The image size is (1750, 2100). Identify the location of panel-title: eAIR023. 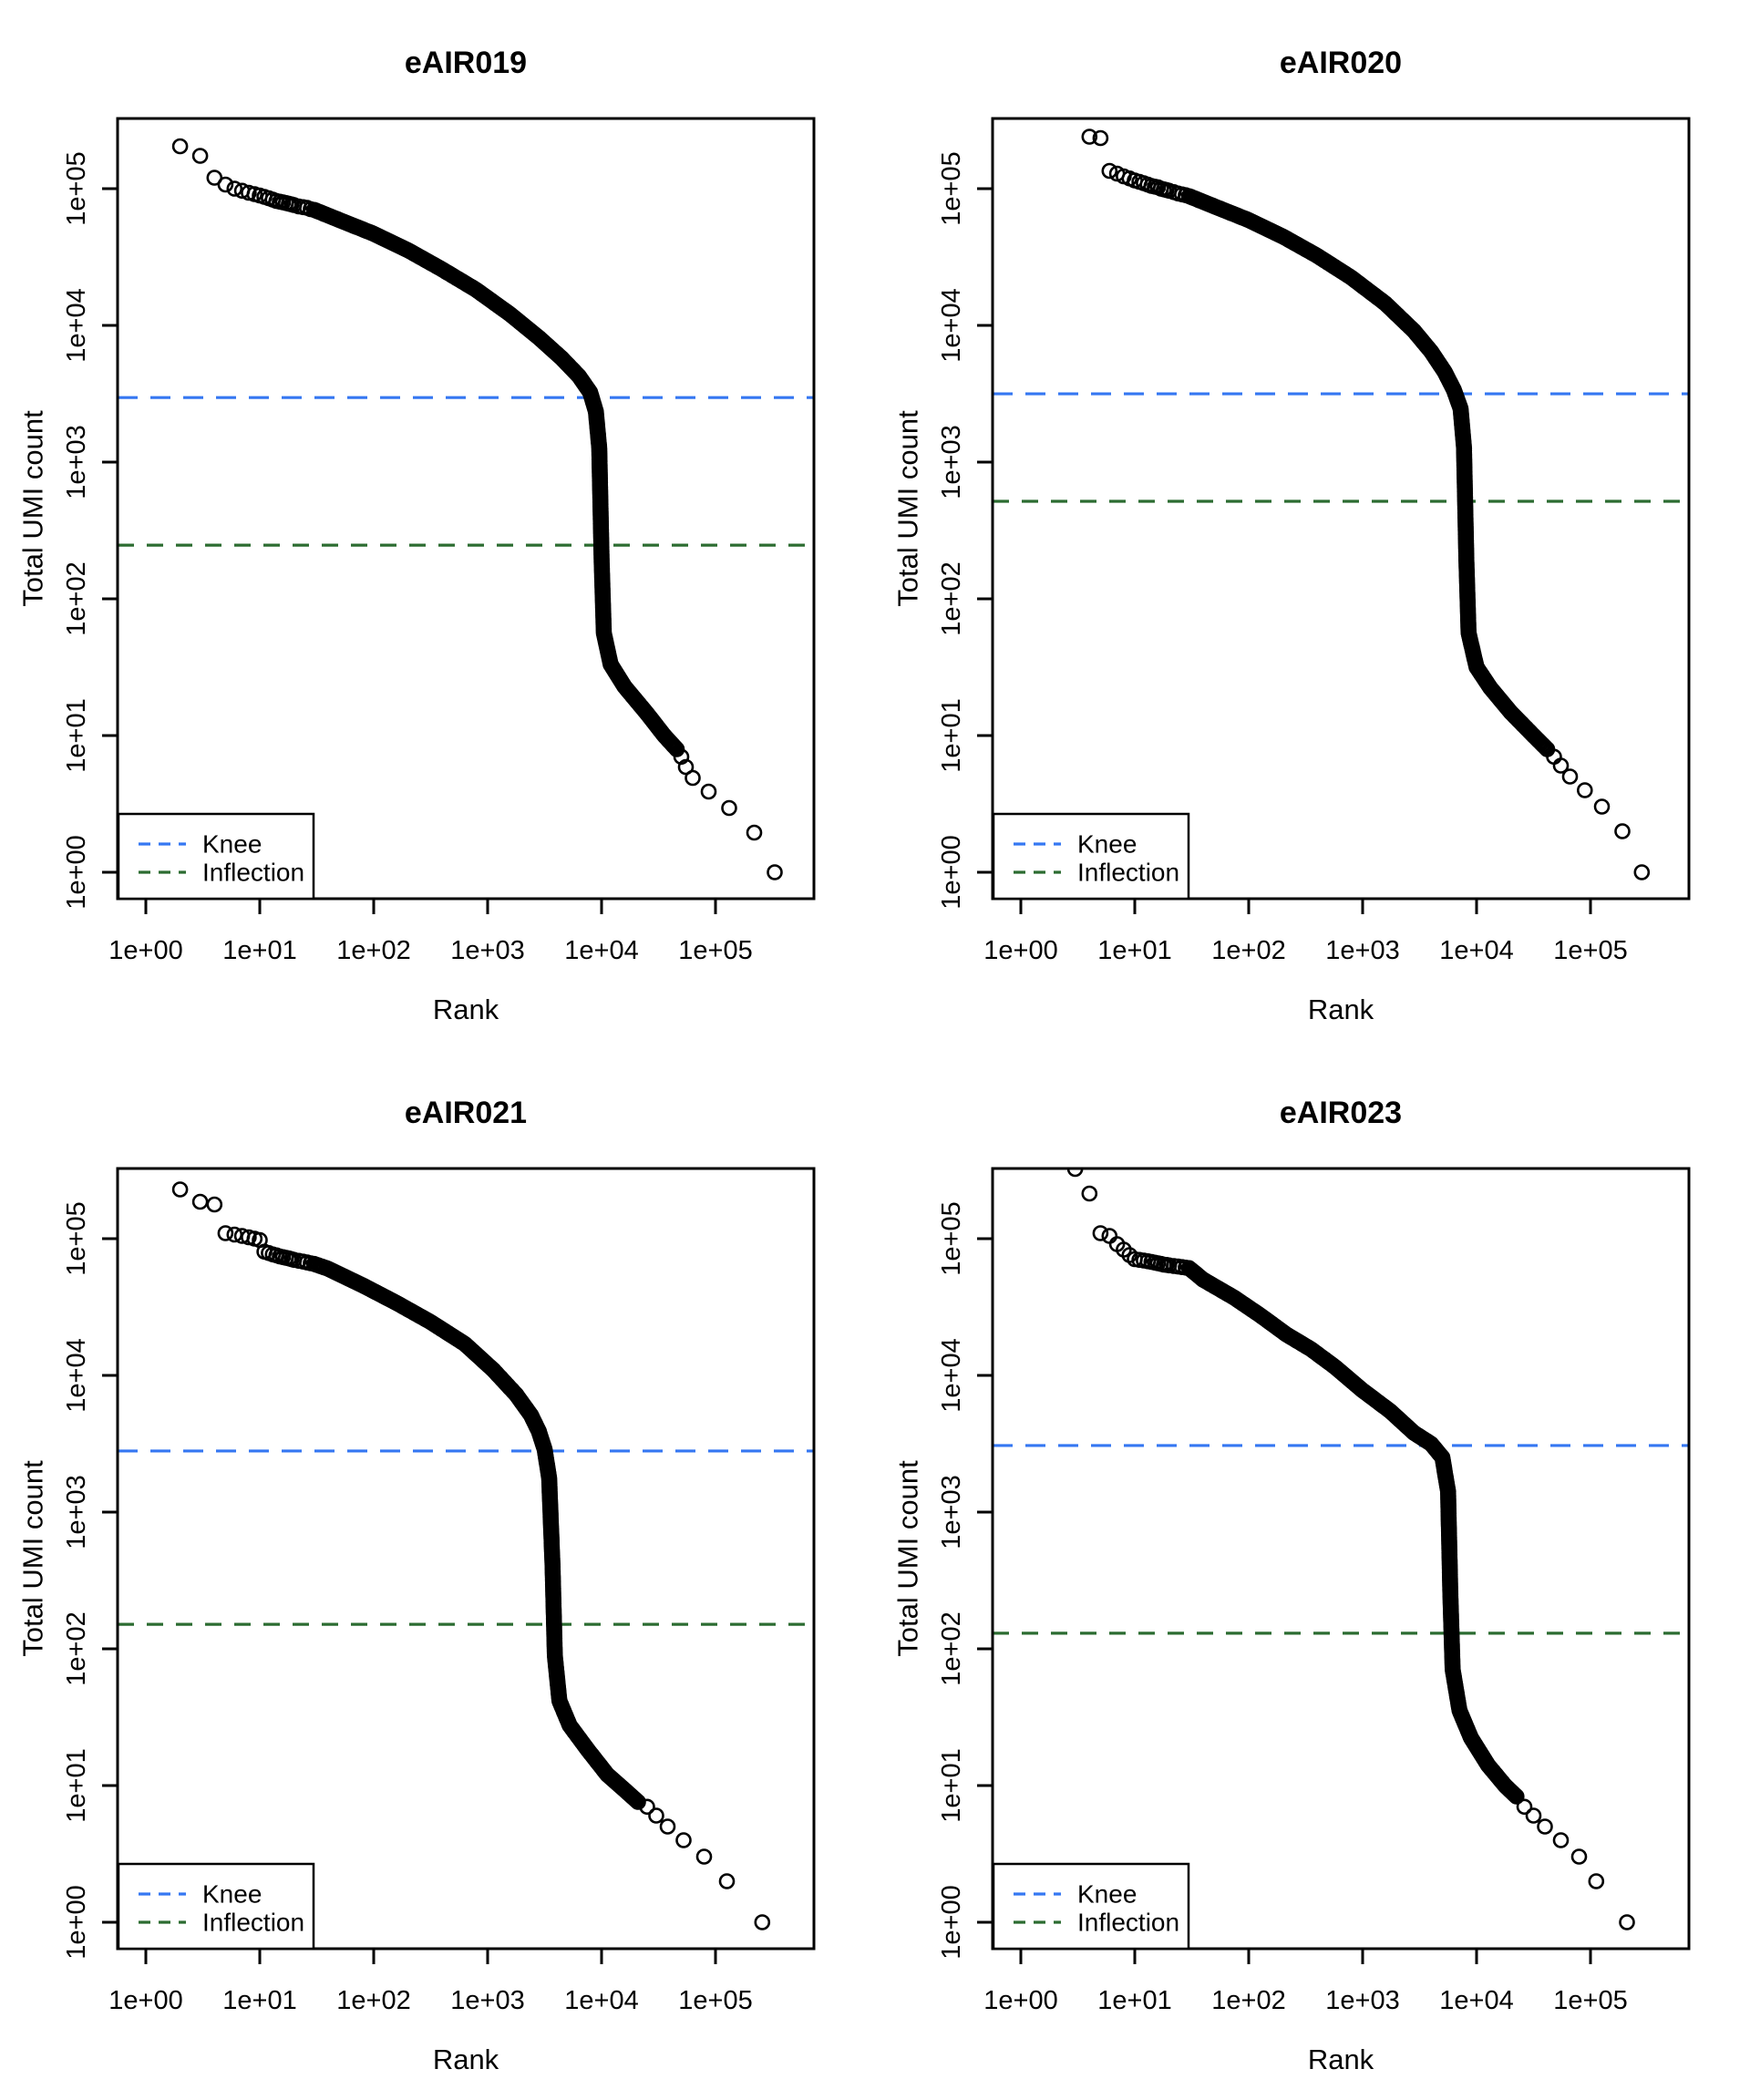
(1341, 1113).